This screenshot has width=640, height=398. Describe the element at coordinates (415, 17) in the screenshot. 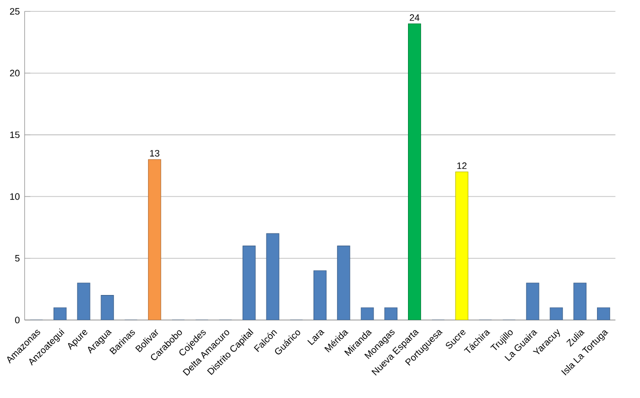

I see `data-label: 24` at that location.